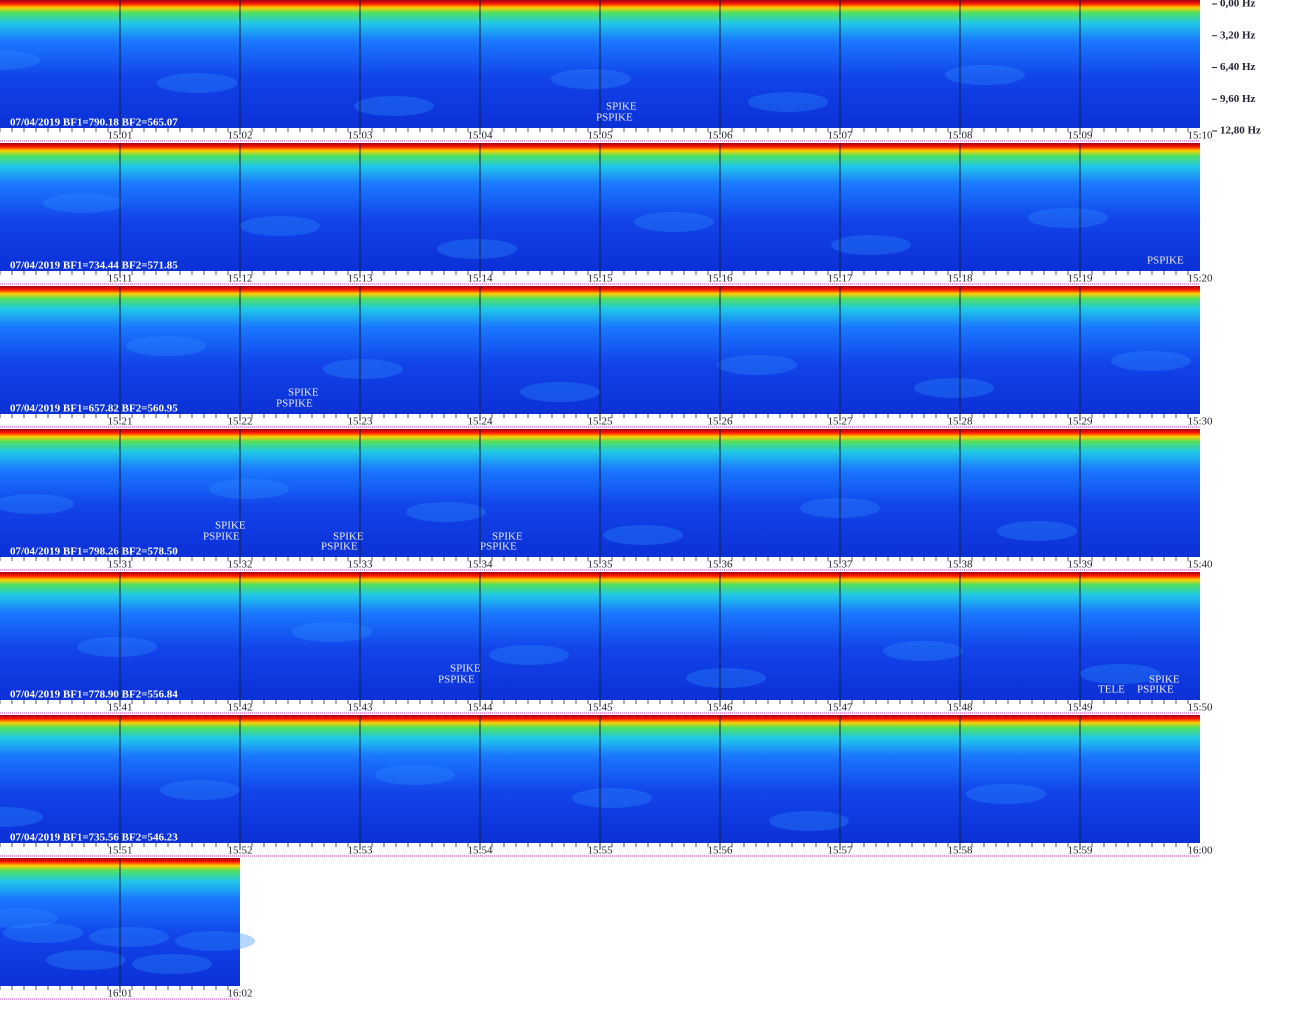 Image resolution: width=1303 pixels, height=1009 pixels. Describe the element at coordinates (239, 851) in the screenshot. I see `time-label: 15:52` at that location.